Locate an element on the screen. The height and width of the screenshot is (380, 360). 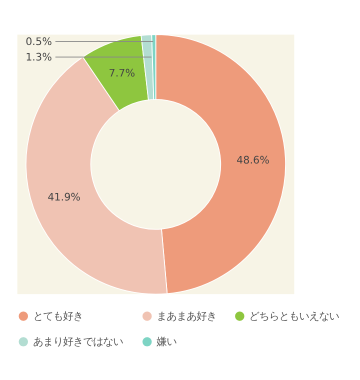
data-label: 0.5% is located at coordinates (39, 42).